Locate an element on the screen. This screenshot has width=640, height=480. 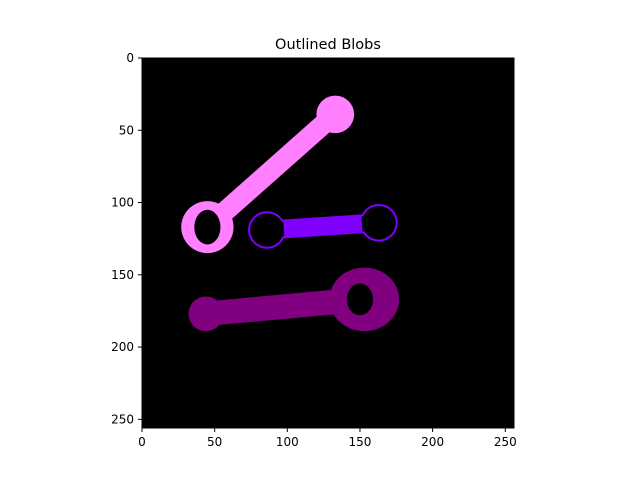
y-tick-label: 100 is located at coordinates (122, 203).